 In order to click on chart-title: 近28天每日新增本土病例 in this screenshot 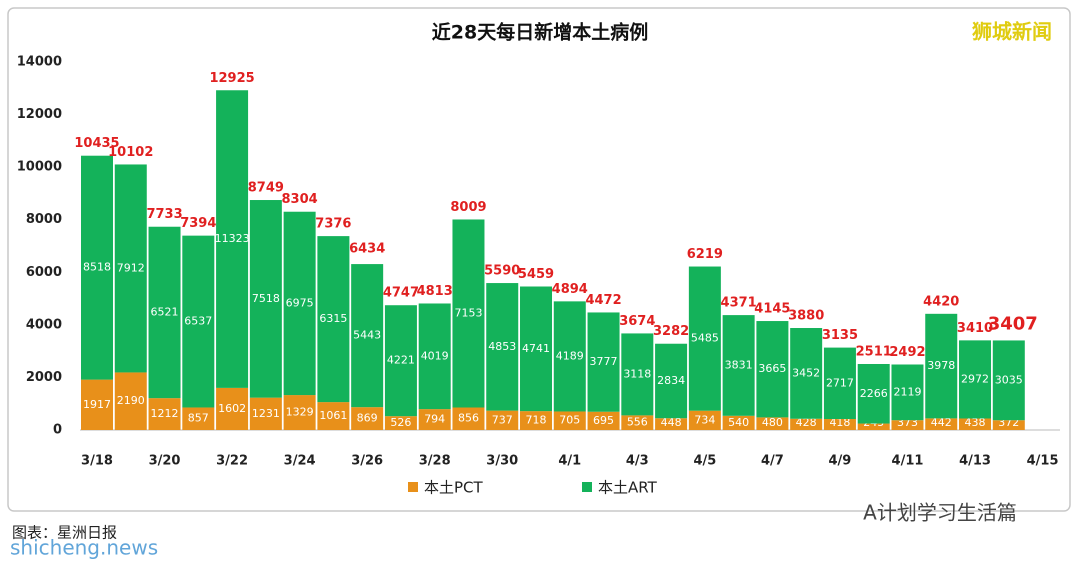, I will do `click(540, 32)`.